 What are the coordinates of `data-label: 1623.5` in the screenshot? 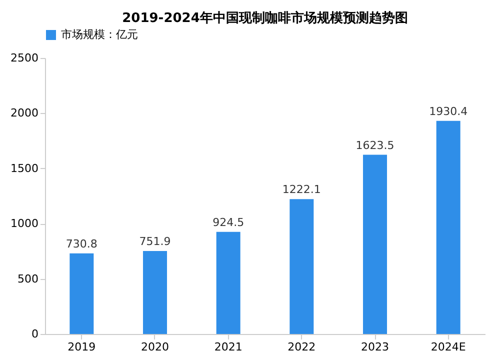 It's located at (375, 145).